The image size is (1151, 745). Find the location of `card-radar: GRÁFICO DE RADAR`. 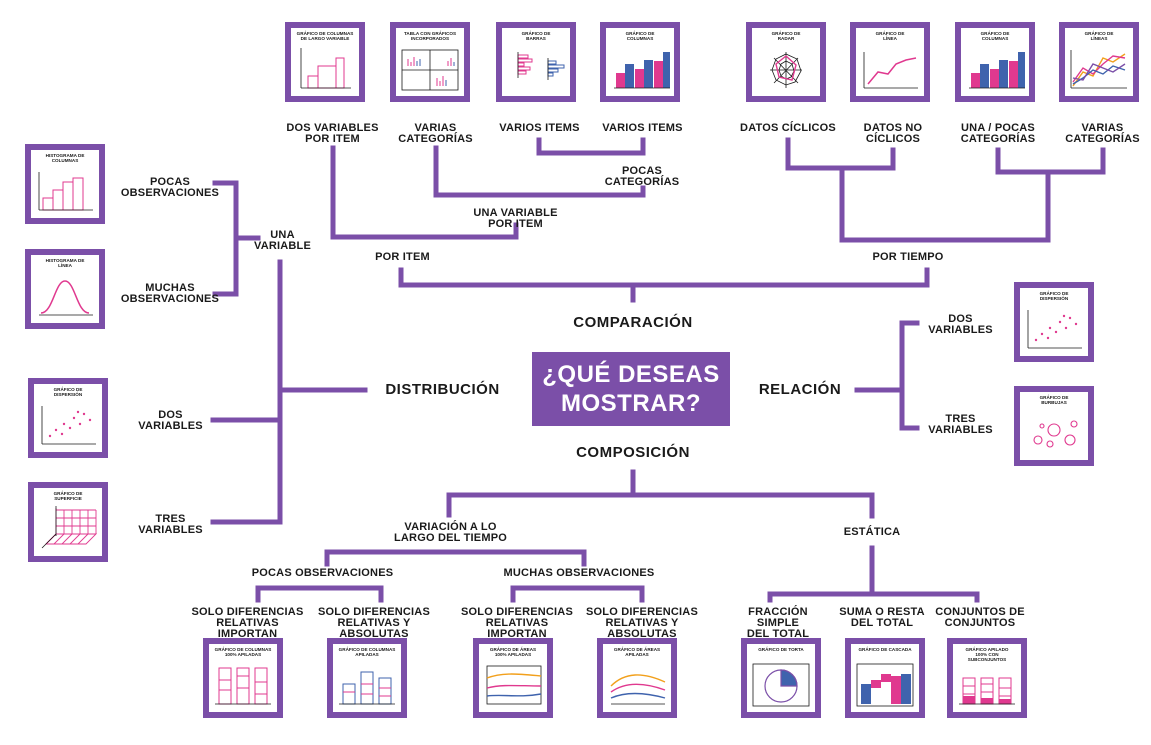

card-radar: GRÁFICO DE RADAR is located at coordinates (786, 62).